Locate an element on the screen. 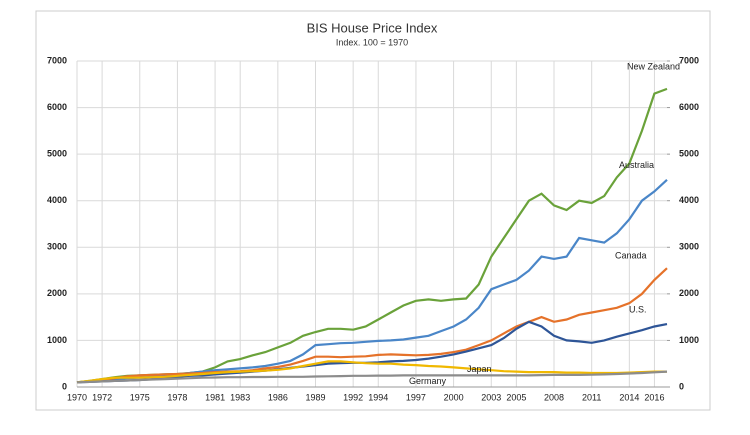  x-tick-label: 2005 is located at coordinates (516, 397).